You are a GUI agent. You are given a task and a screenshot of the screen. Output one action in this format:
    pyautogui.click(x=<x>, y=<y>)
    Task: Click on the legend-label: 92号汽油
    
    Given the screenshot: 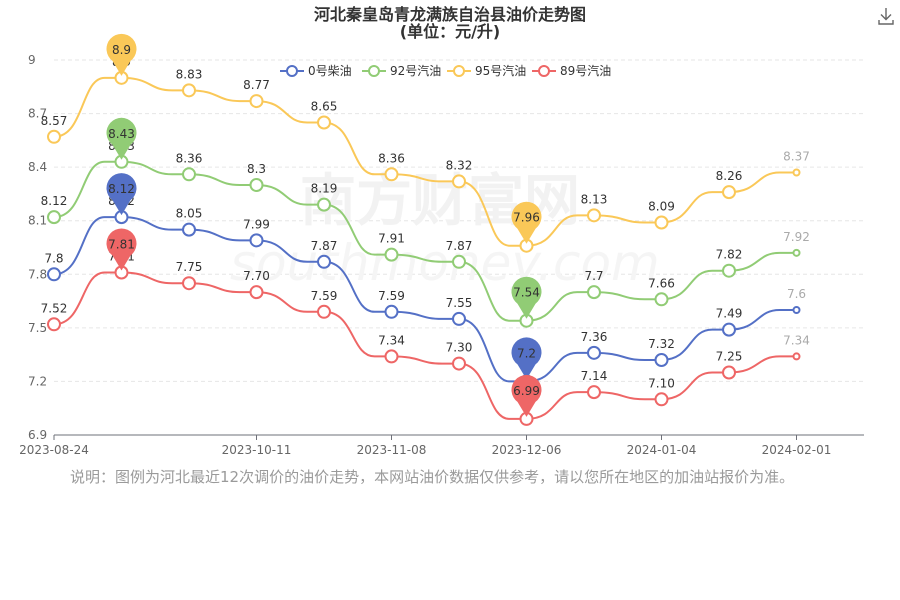 What is the action you would take?
    pyautogui.click(x=415, y=70)
    